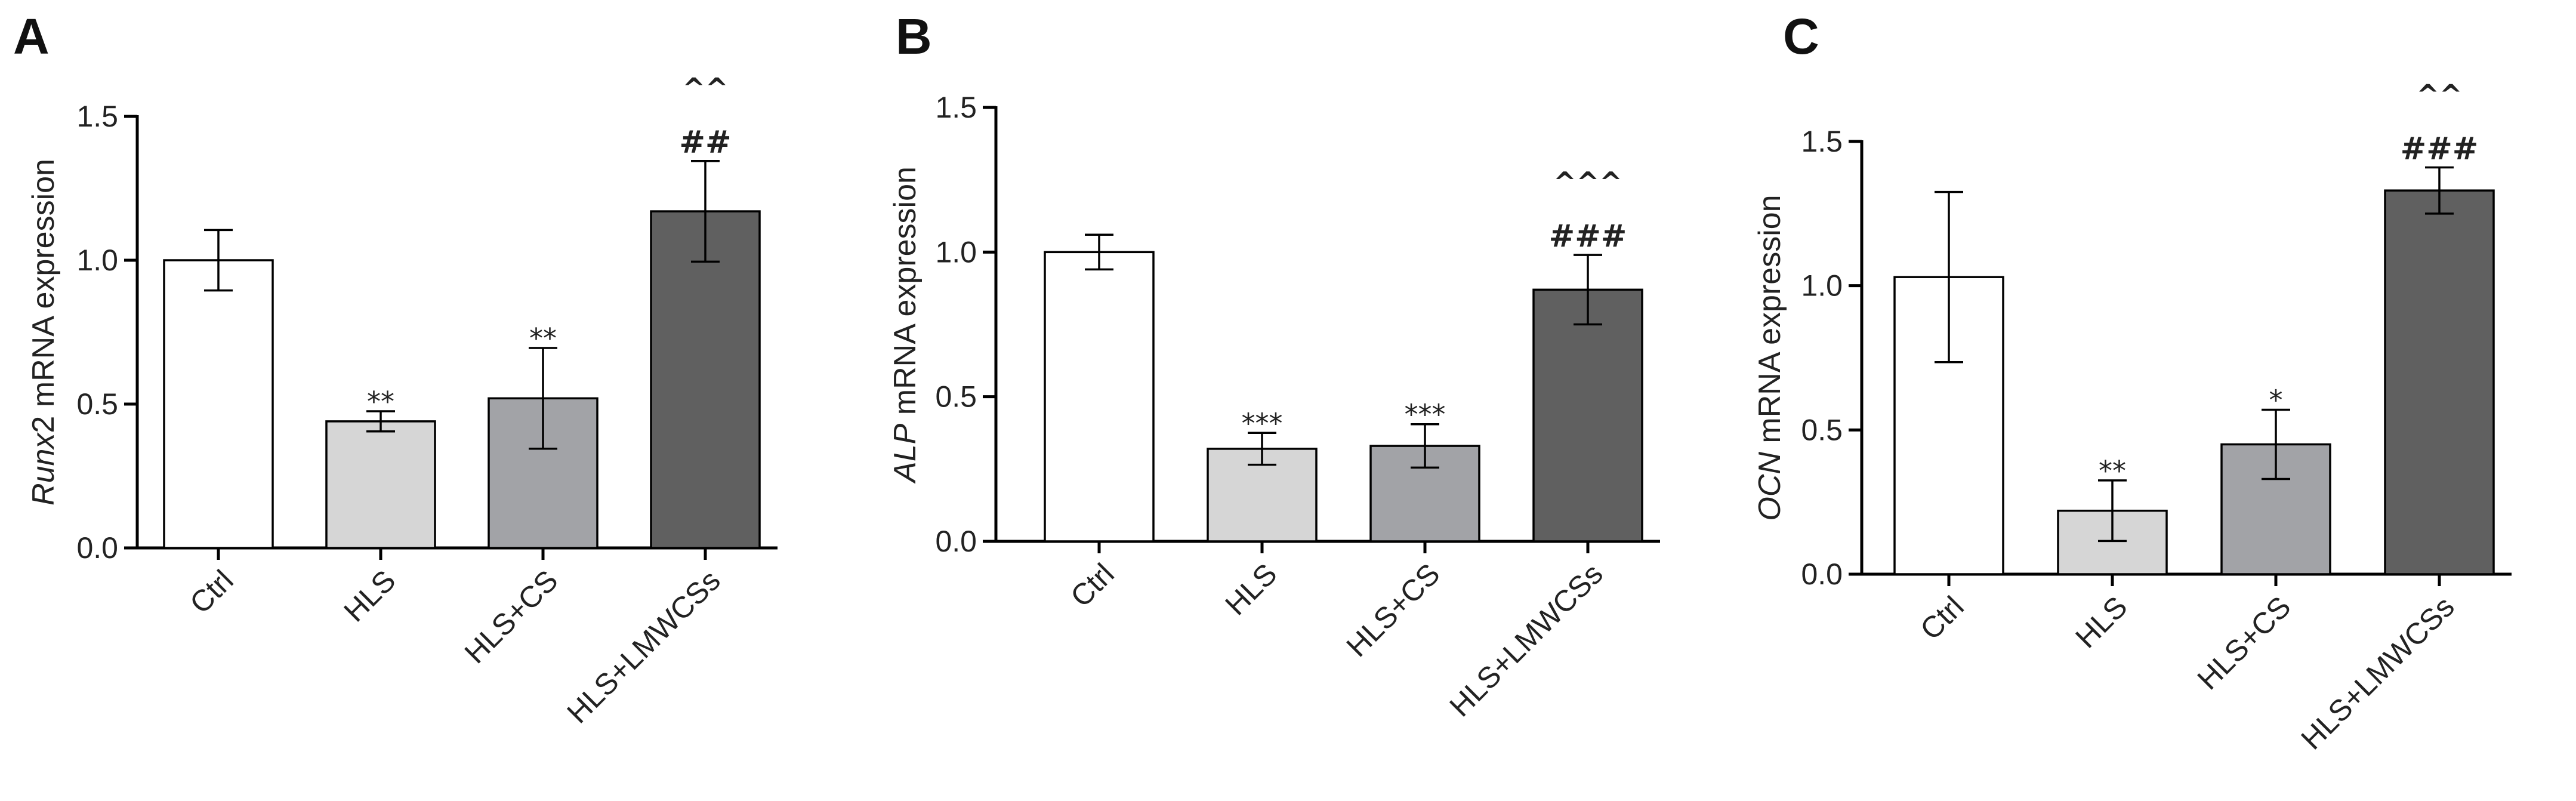 The height and width of the screenshot is (801, 2576). What do you see at coordinates (1942, 618) in the screenshot?
I see `category-label-c-0: Ctrl` at bounding box center [1942, 618].